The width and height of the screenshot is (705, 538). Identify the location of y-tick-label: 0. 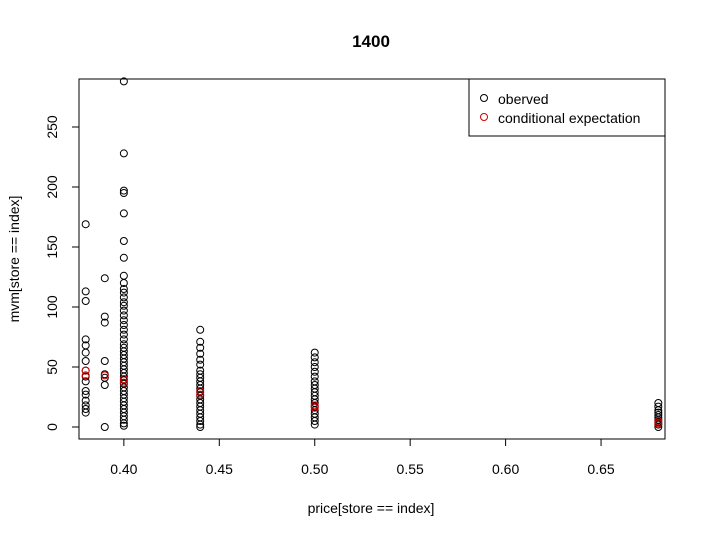
(52, 427).